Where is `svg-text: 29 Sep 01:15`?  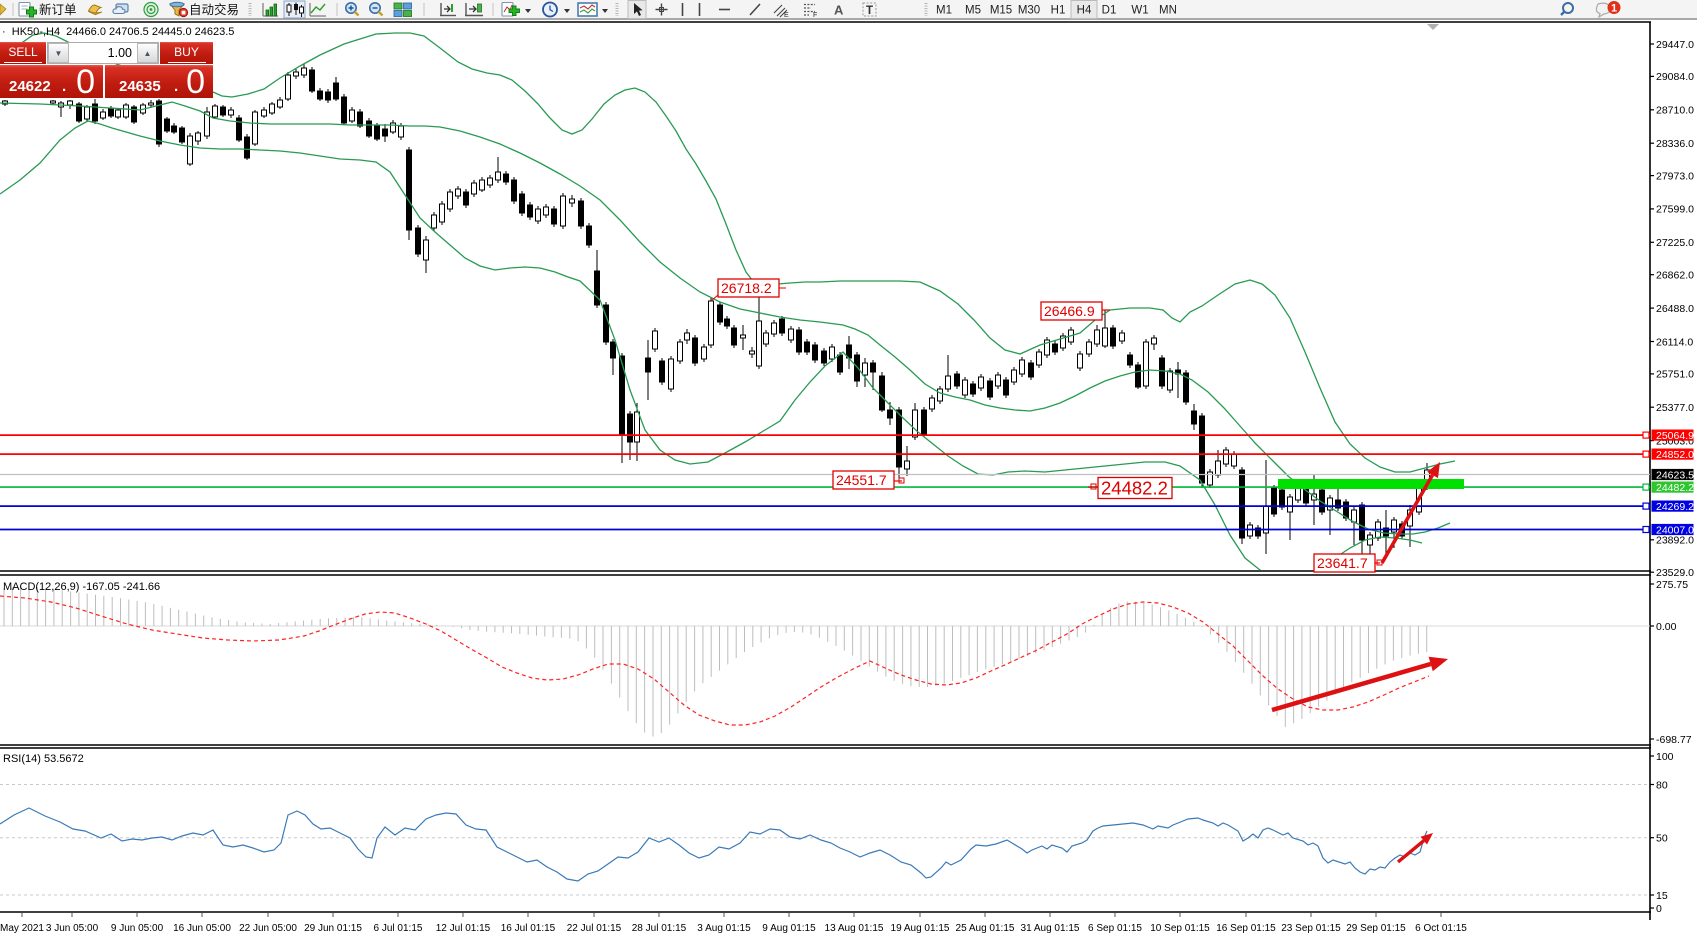 svg-text: 29 Sep 01:15 is located at coordinates (1376, 928).